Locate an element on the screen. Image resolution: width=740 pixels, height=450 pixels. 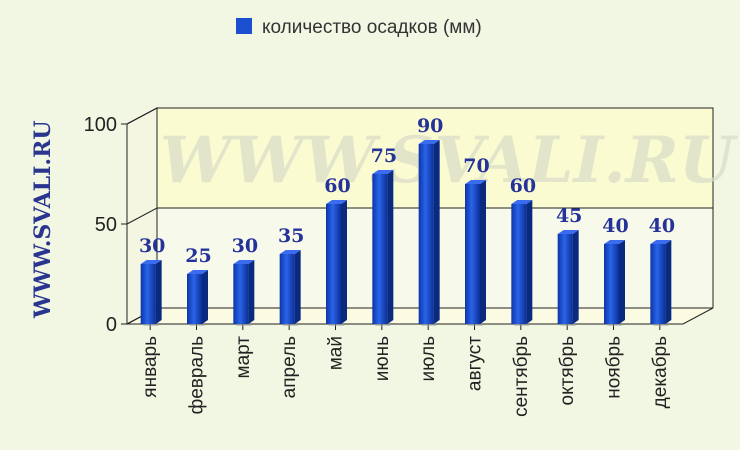
x-tick-label-7: июль is located at coordinates (428, 359).